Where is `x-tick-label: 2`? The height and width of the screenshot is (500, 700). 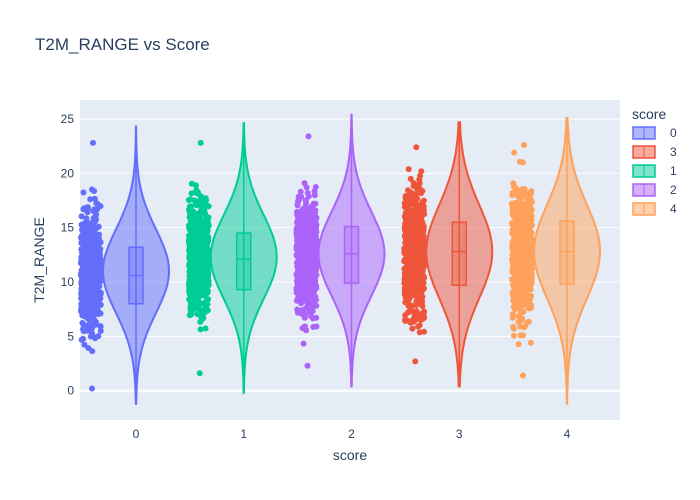
x-tick-label: 2 is located at coordinates (351, 434).